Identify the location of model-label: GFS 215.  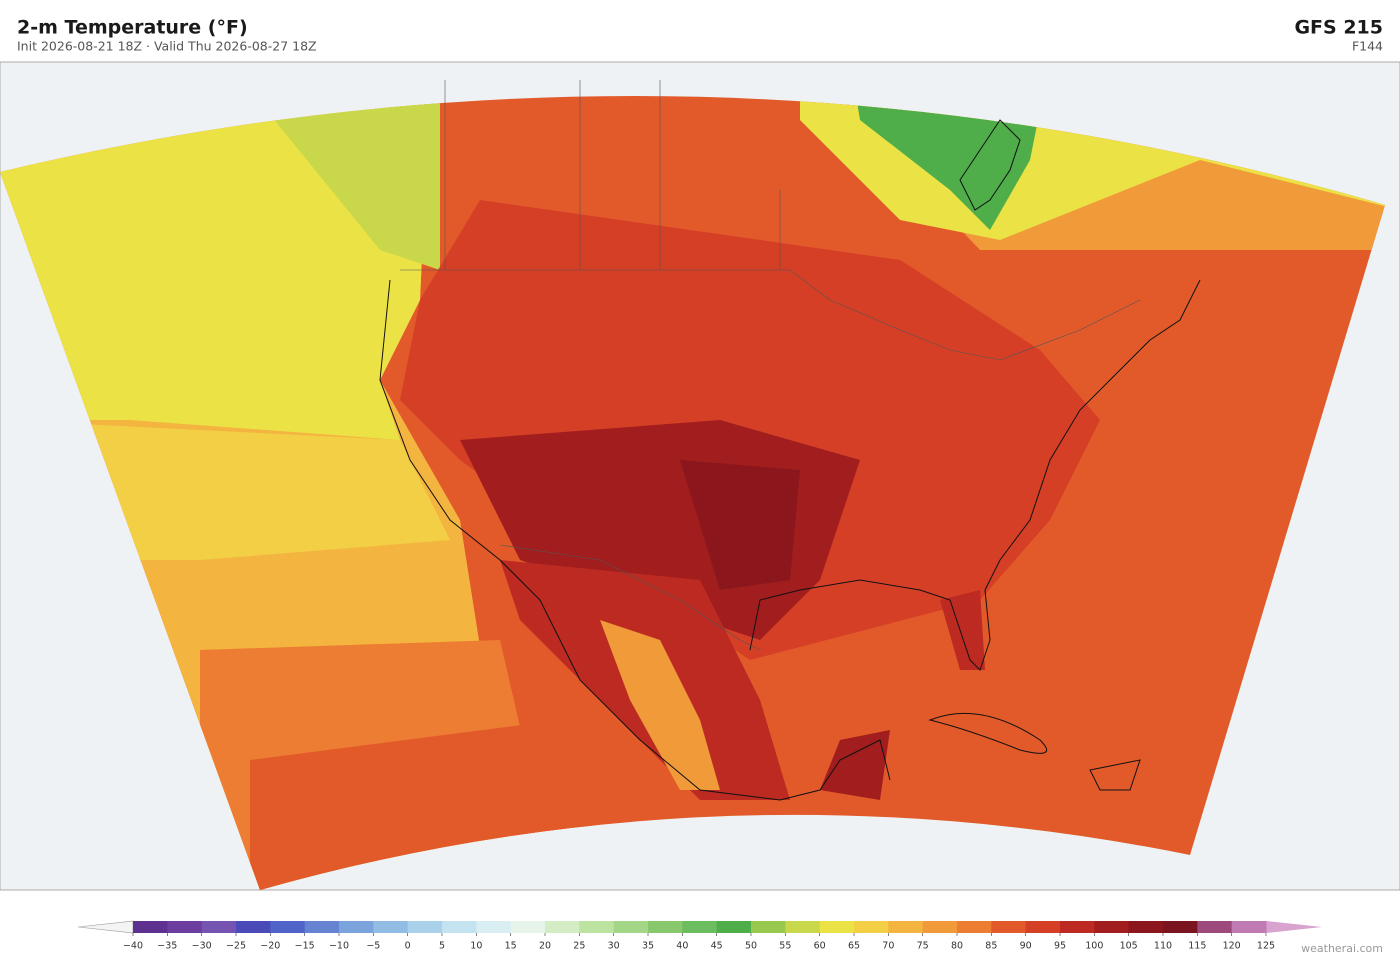
(1338, 28).